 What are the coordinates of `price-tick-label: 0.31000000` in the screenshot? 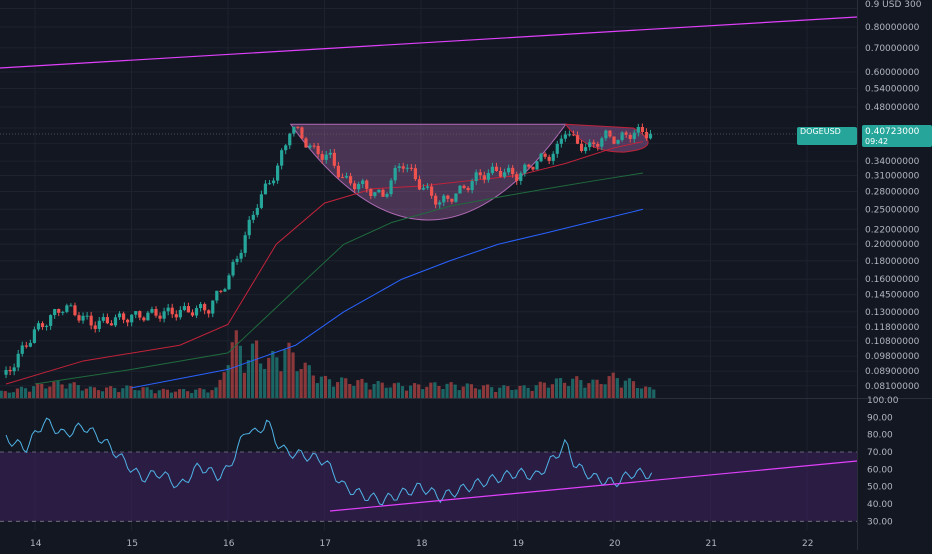 It's located at (892, 177).